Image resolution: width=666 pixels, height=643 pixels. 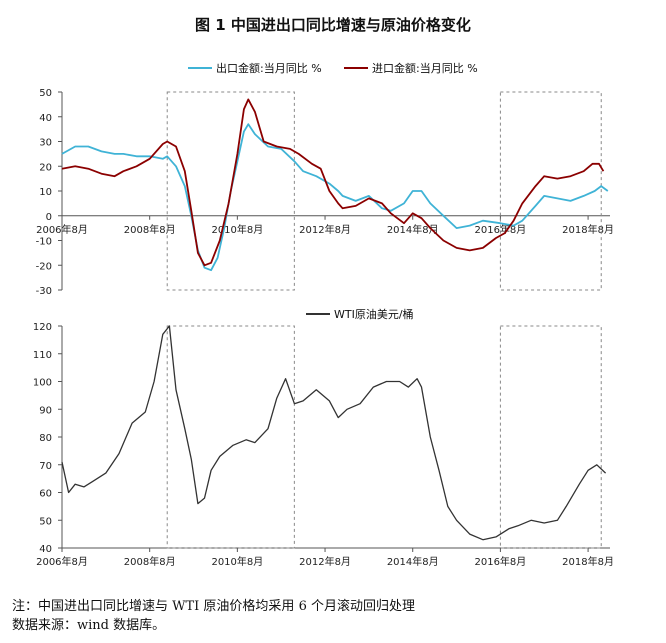 I want to click on x-tick-label: 2016年8月, so click(x=500, y=561).